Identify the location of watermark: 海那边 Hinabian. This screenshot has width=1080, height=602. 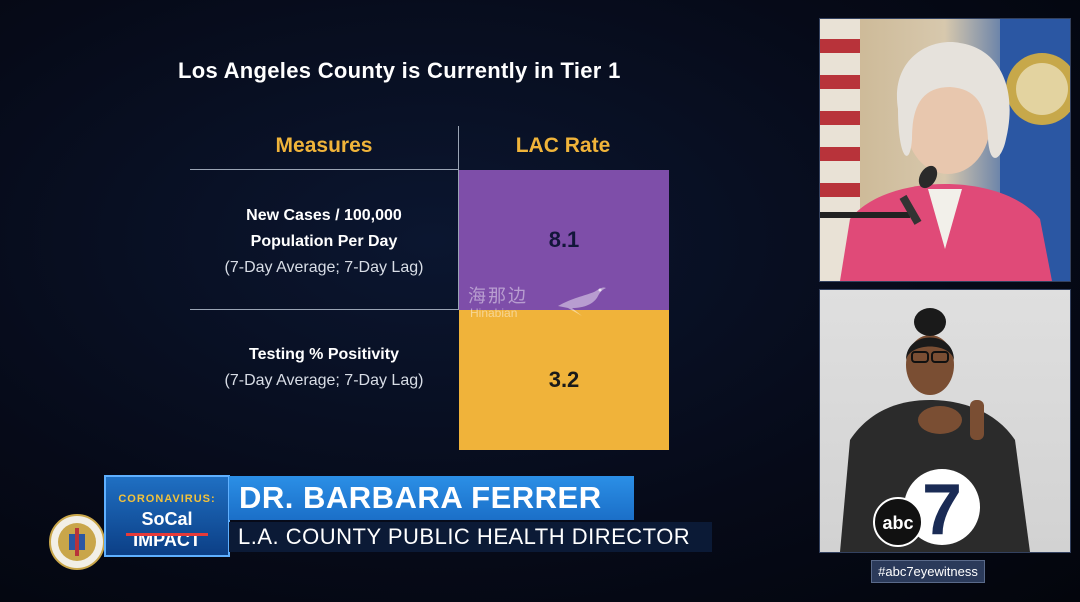
(543, 302).